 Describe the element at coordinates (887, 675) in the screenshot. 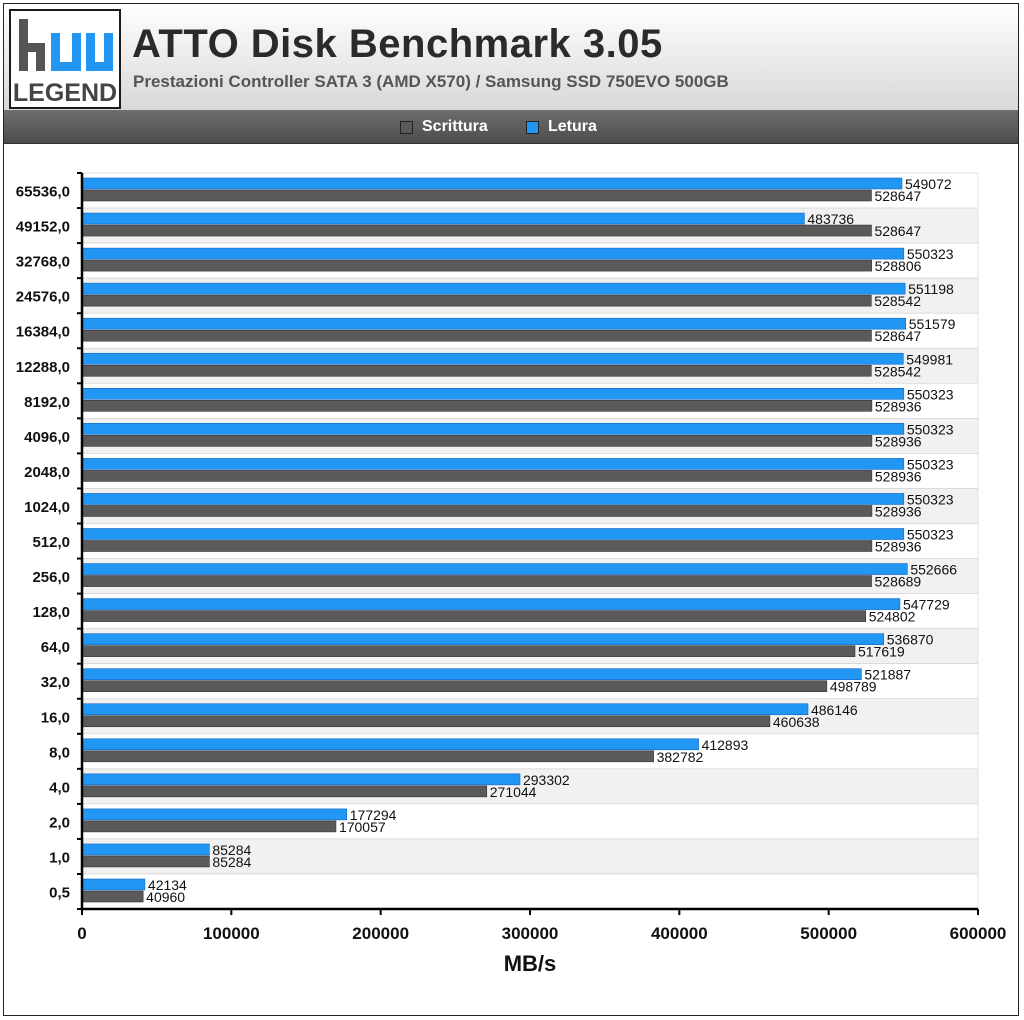

I see `data-label-read: 521887` at that location.